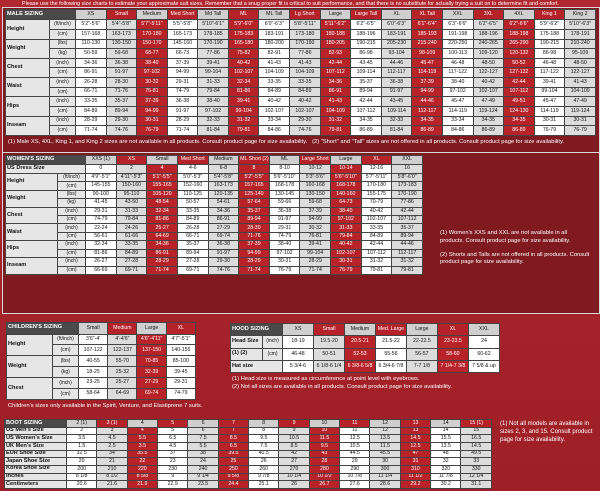 This screenshot has width=600, height=491. Describe the element at coordinates (415, 446) in the screenshot. I see `cell: 12.5` at that location.